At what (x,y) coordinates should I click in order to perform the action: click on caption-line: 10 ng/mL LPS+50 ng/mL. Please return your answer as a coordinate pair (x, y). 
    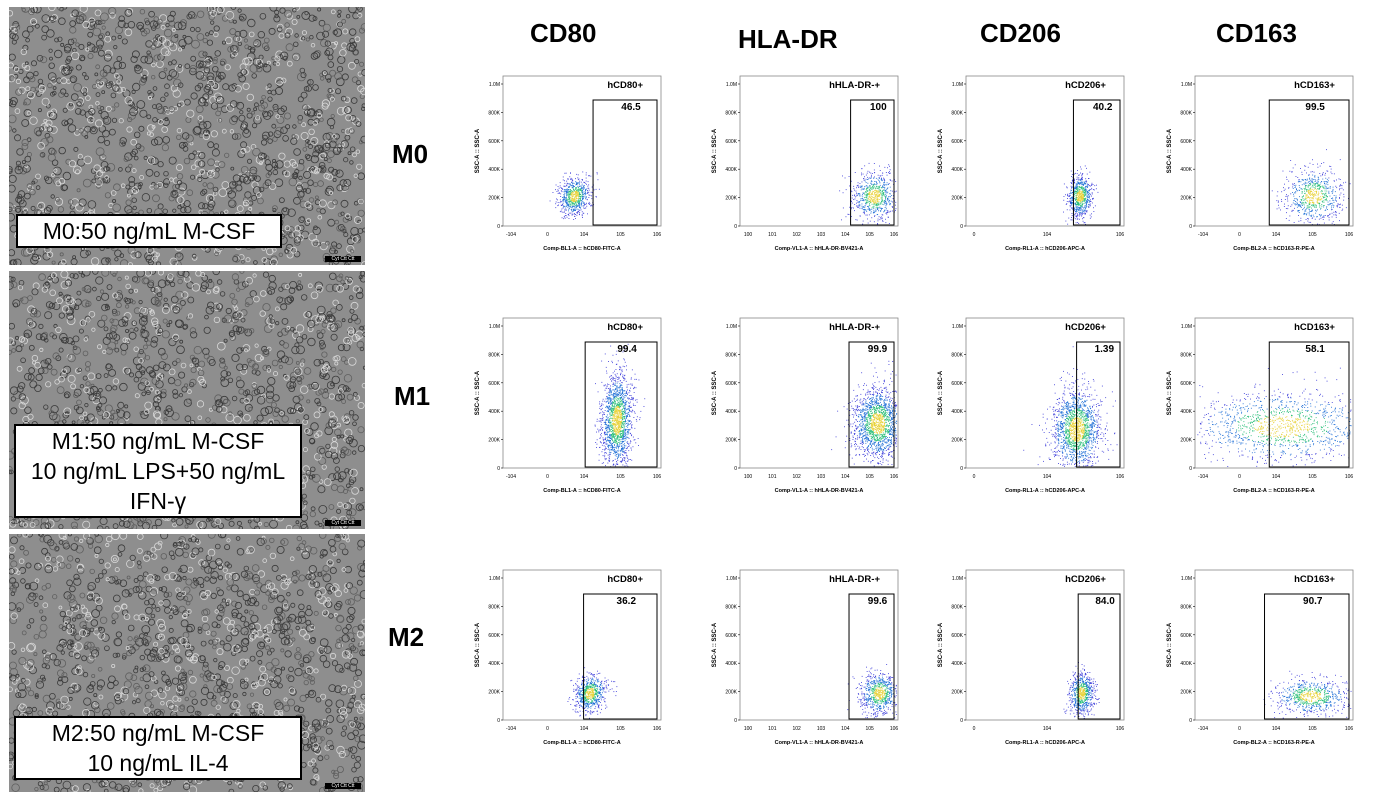
    Looking at the image, I should click on (158, 471).